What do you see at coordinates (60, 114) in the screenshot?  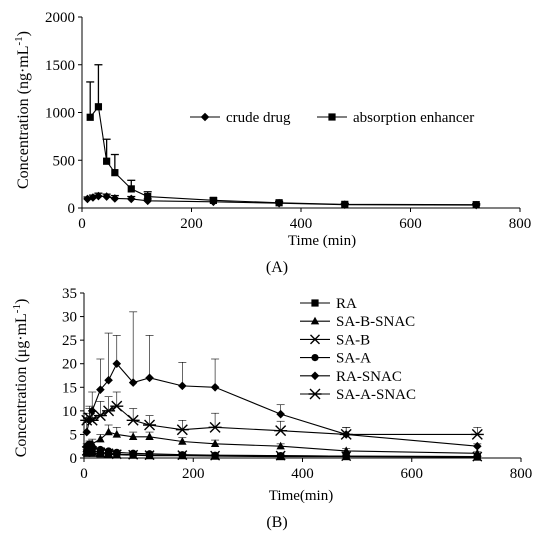 I see `y-tick-label: 1000` at bounding box center [60, 114].